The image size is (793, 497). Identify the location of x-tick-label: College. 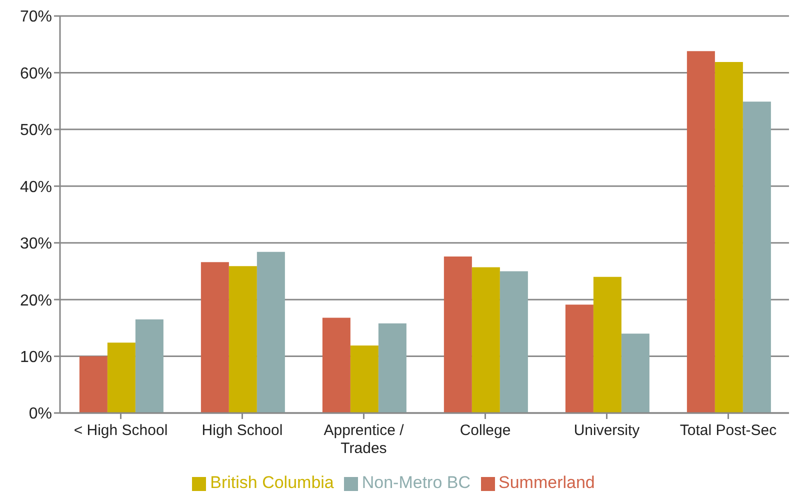
(485, 430).